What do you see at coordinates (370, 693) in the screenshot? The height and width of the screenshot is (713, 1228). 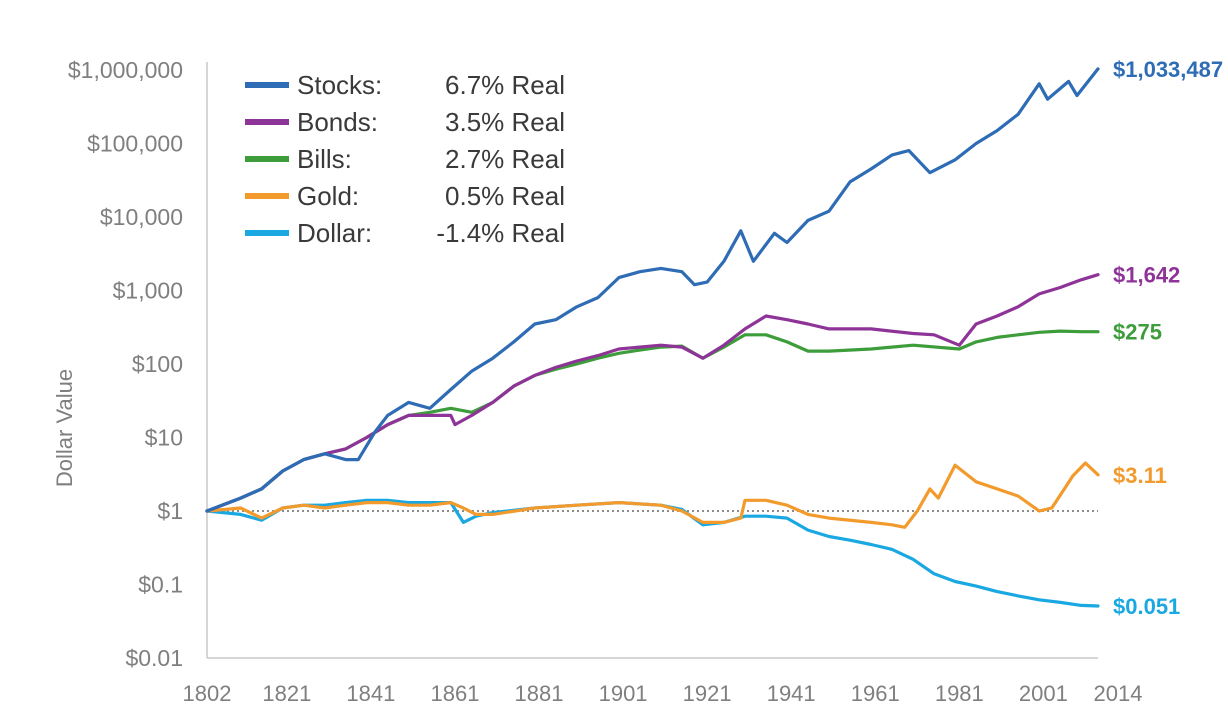 I see `x-tick-label: 1841` at bounding box center [370, 693].